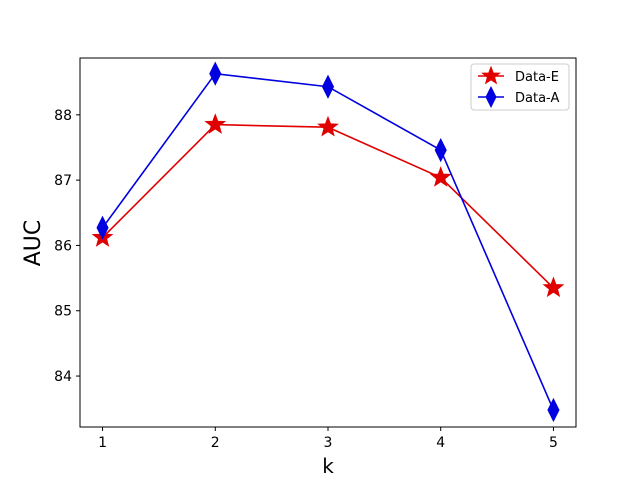  I want to click on y-axis-ticks: 84 85 86 87 88, so click(67, 246).